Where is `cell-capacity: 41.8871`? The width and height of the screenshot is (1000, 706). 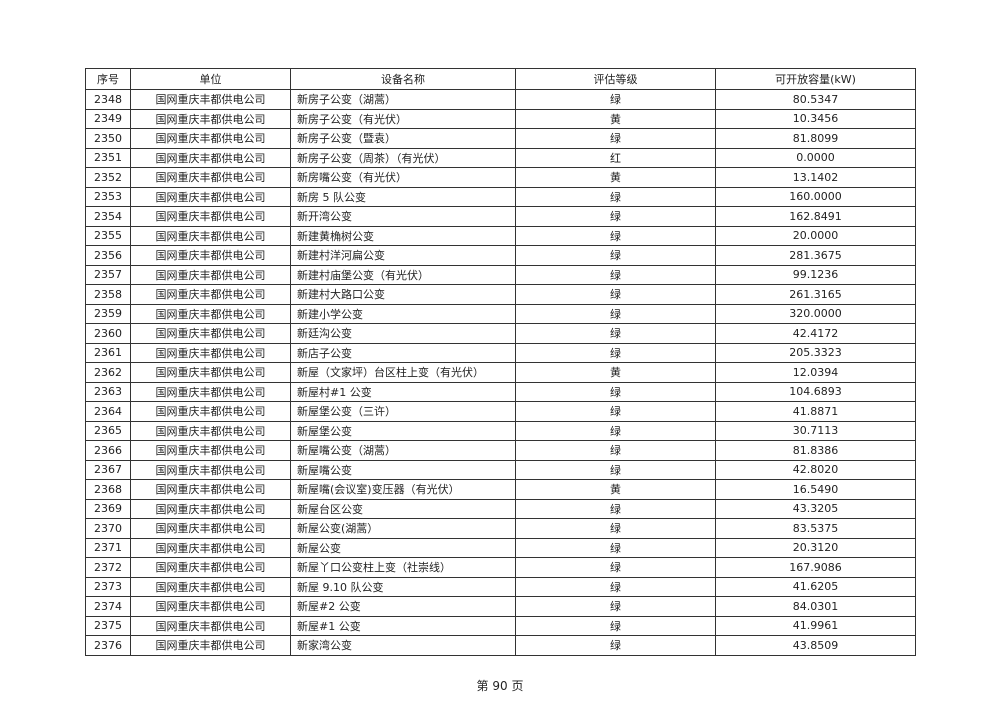 cell-capacity: 41.8871 is located at coordinates (815, 411).